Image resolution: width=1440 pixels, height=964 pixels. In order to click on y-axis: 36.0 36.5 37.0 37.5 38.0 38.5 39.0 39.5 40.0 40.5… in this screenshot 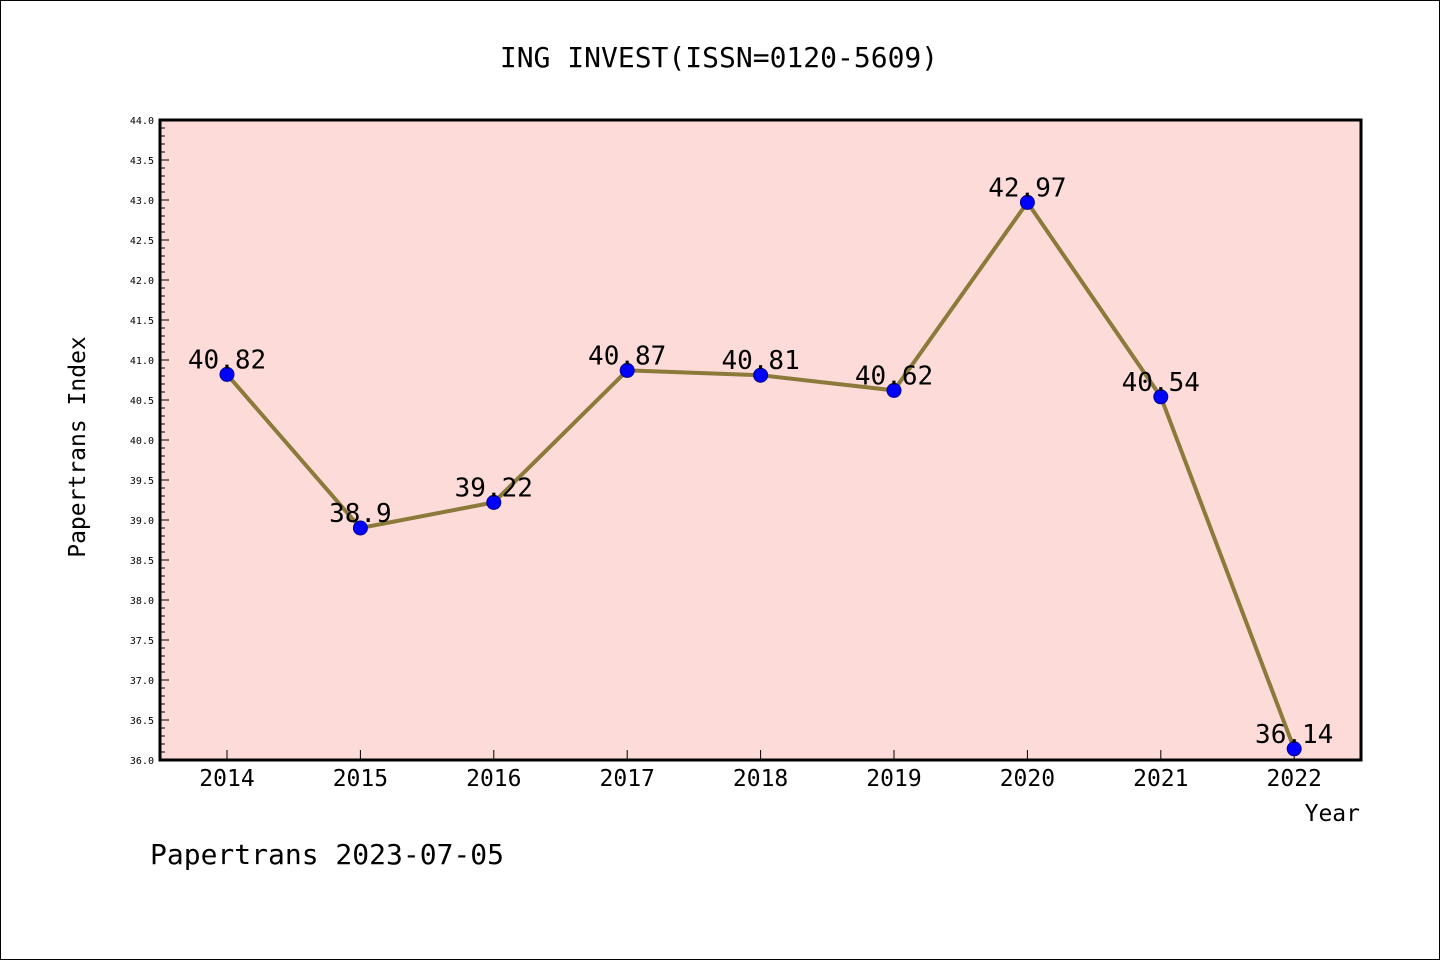, I will do `click(149, 441)`.